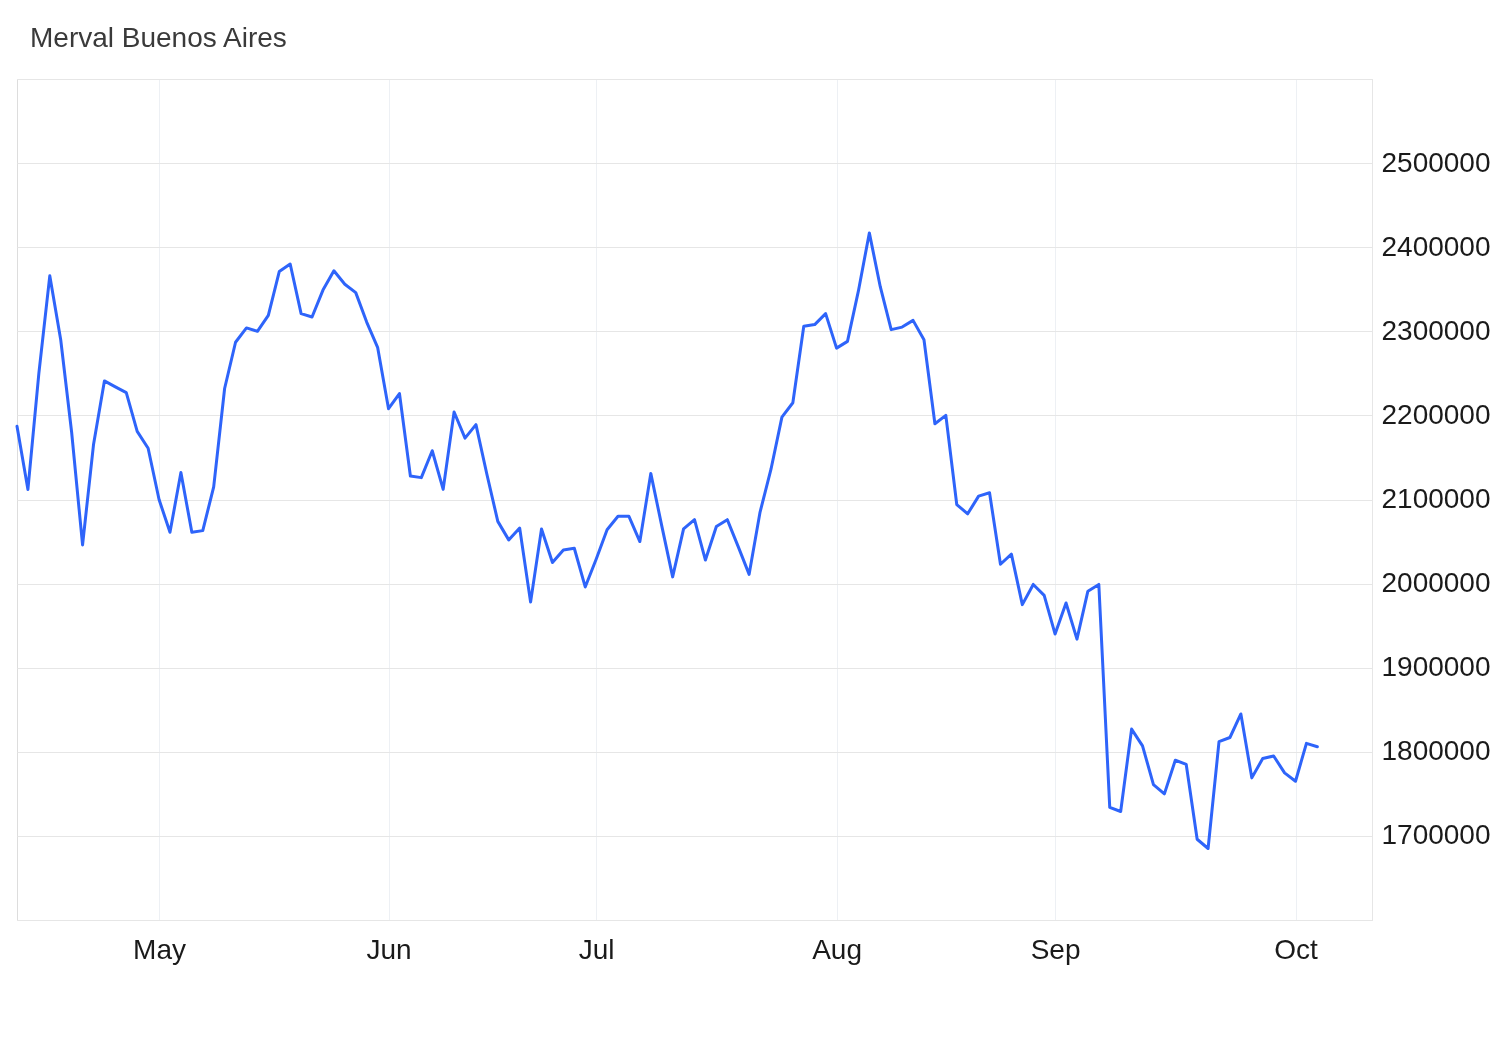  I want to click on y-tick-label: 2200000, so click(1436, 414).